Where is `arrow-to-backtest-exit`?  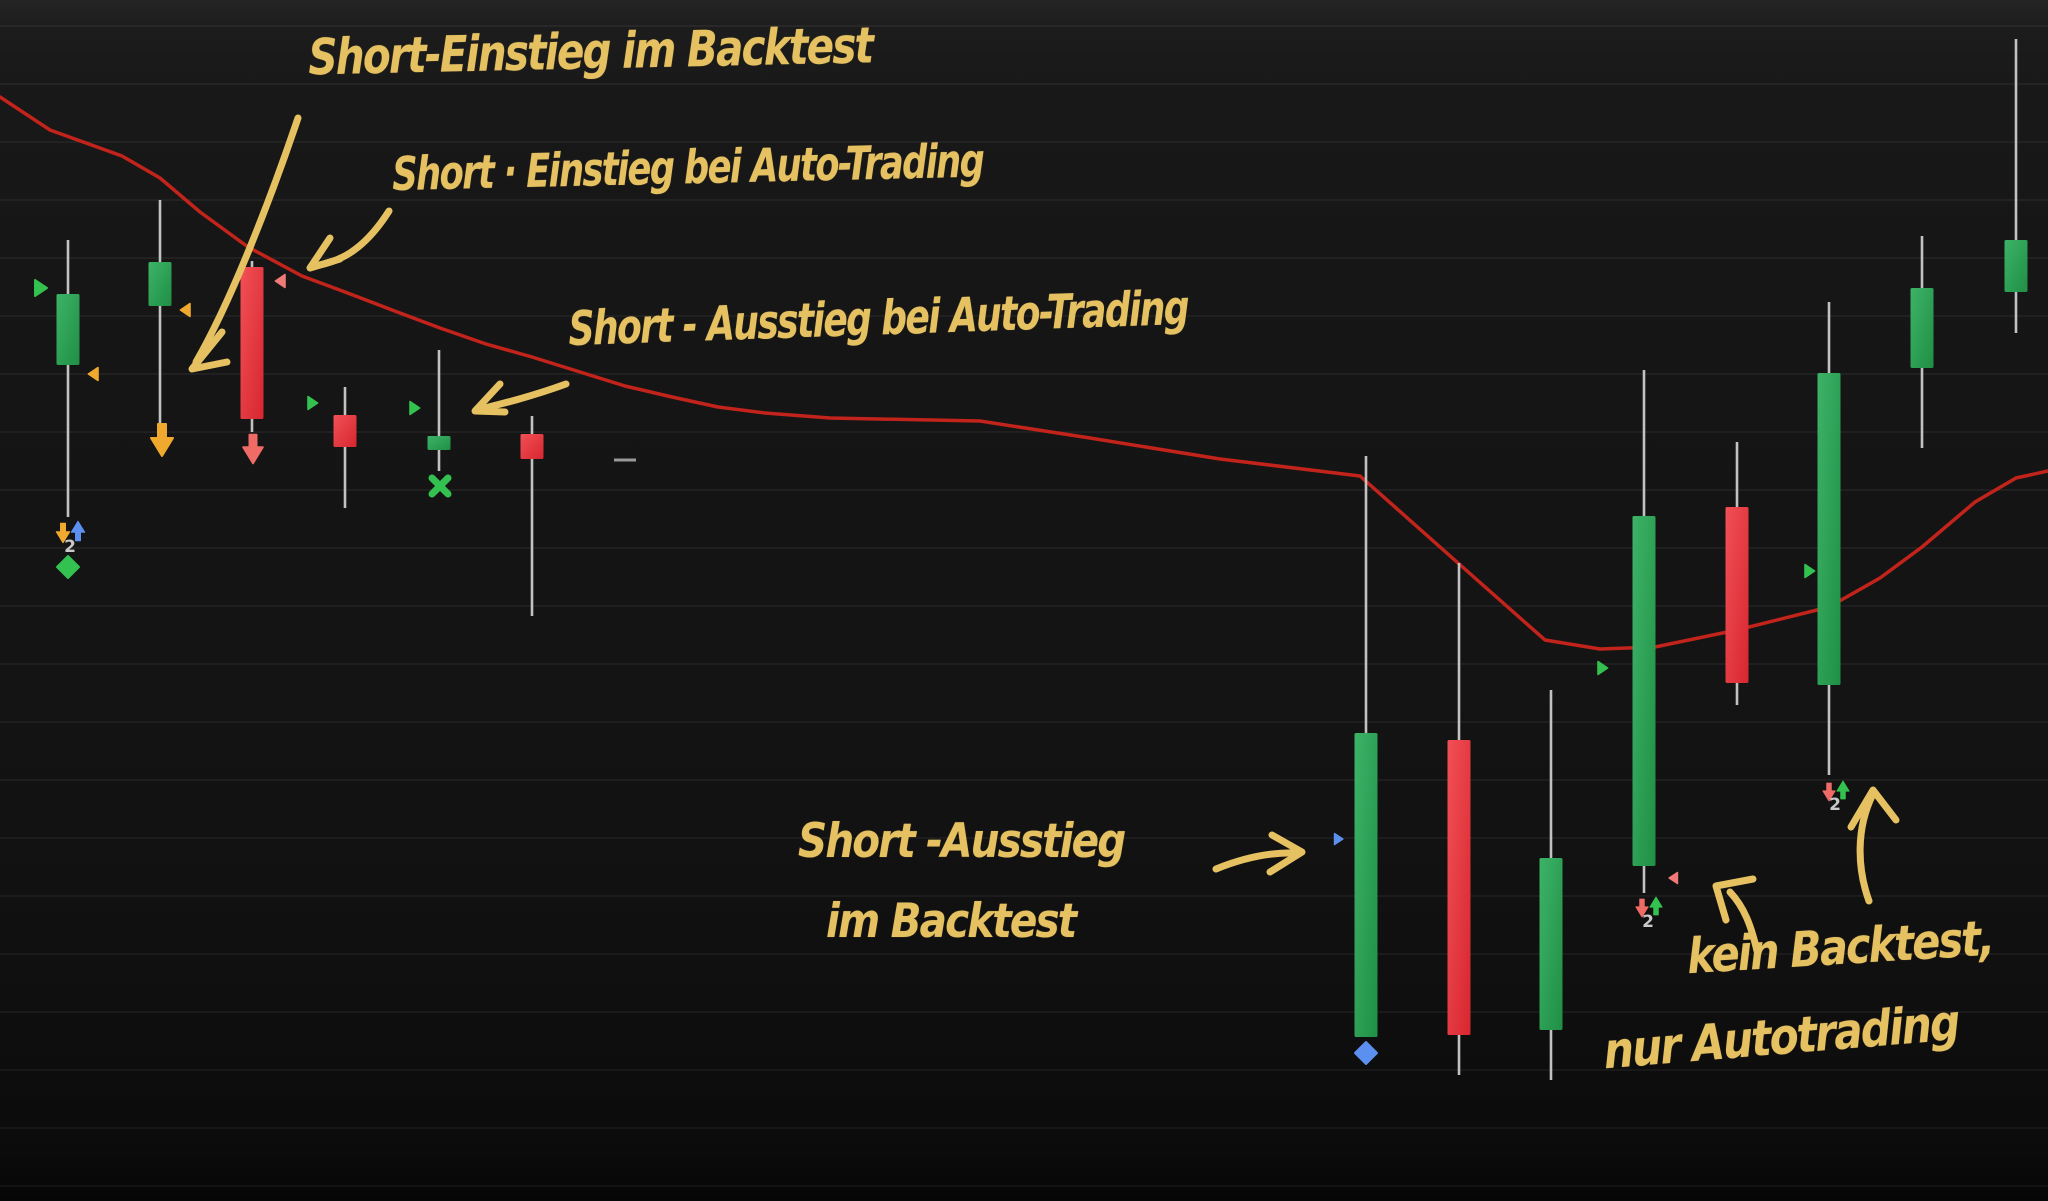
arrow-to-backtest-exit is located at coordinates (1259, 853).